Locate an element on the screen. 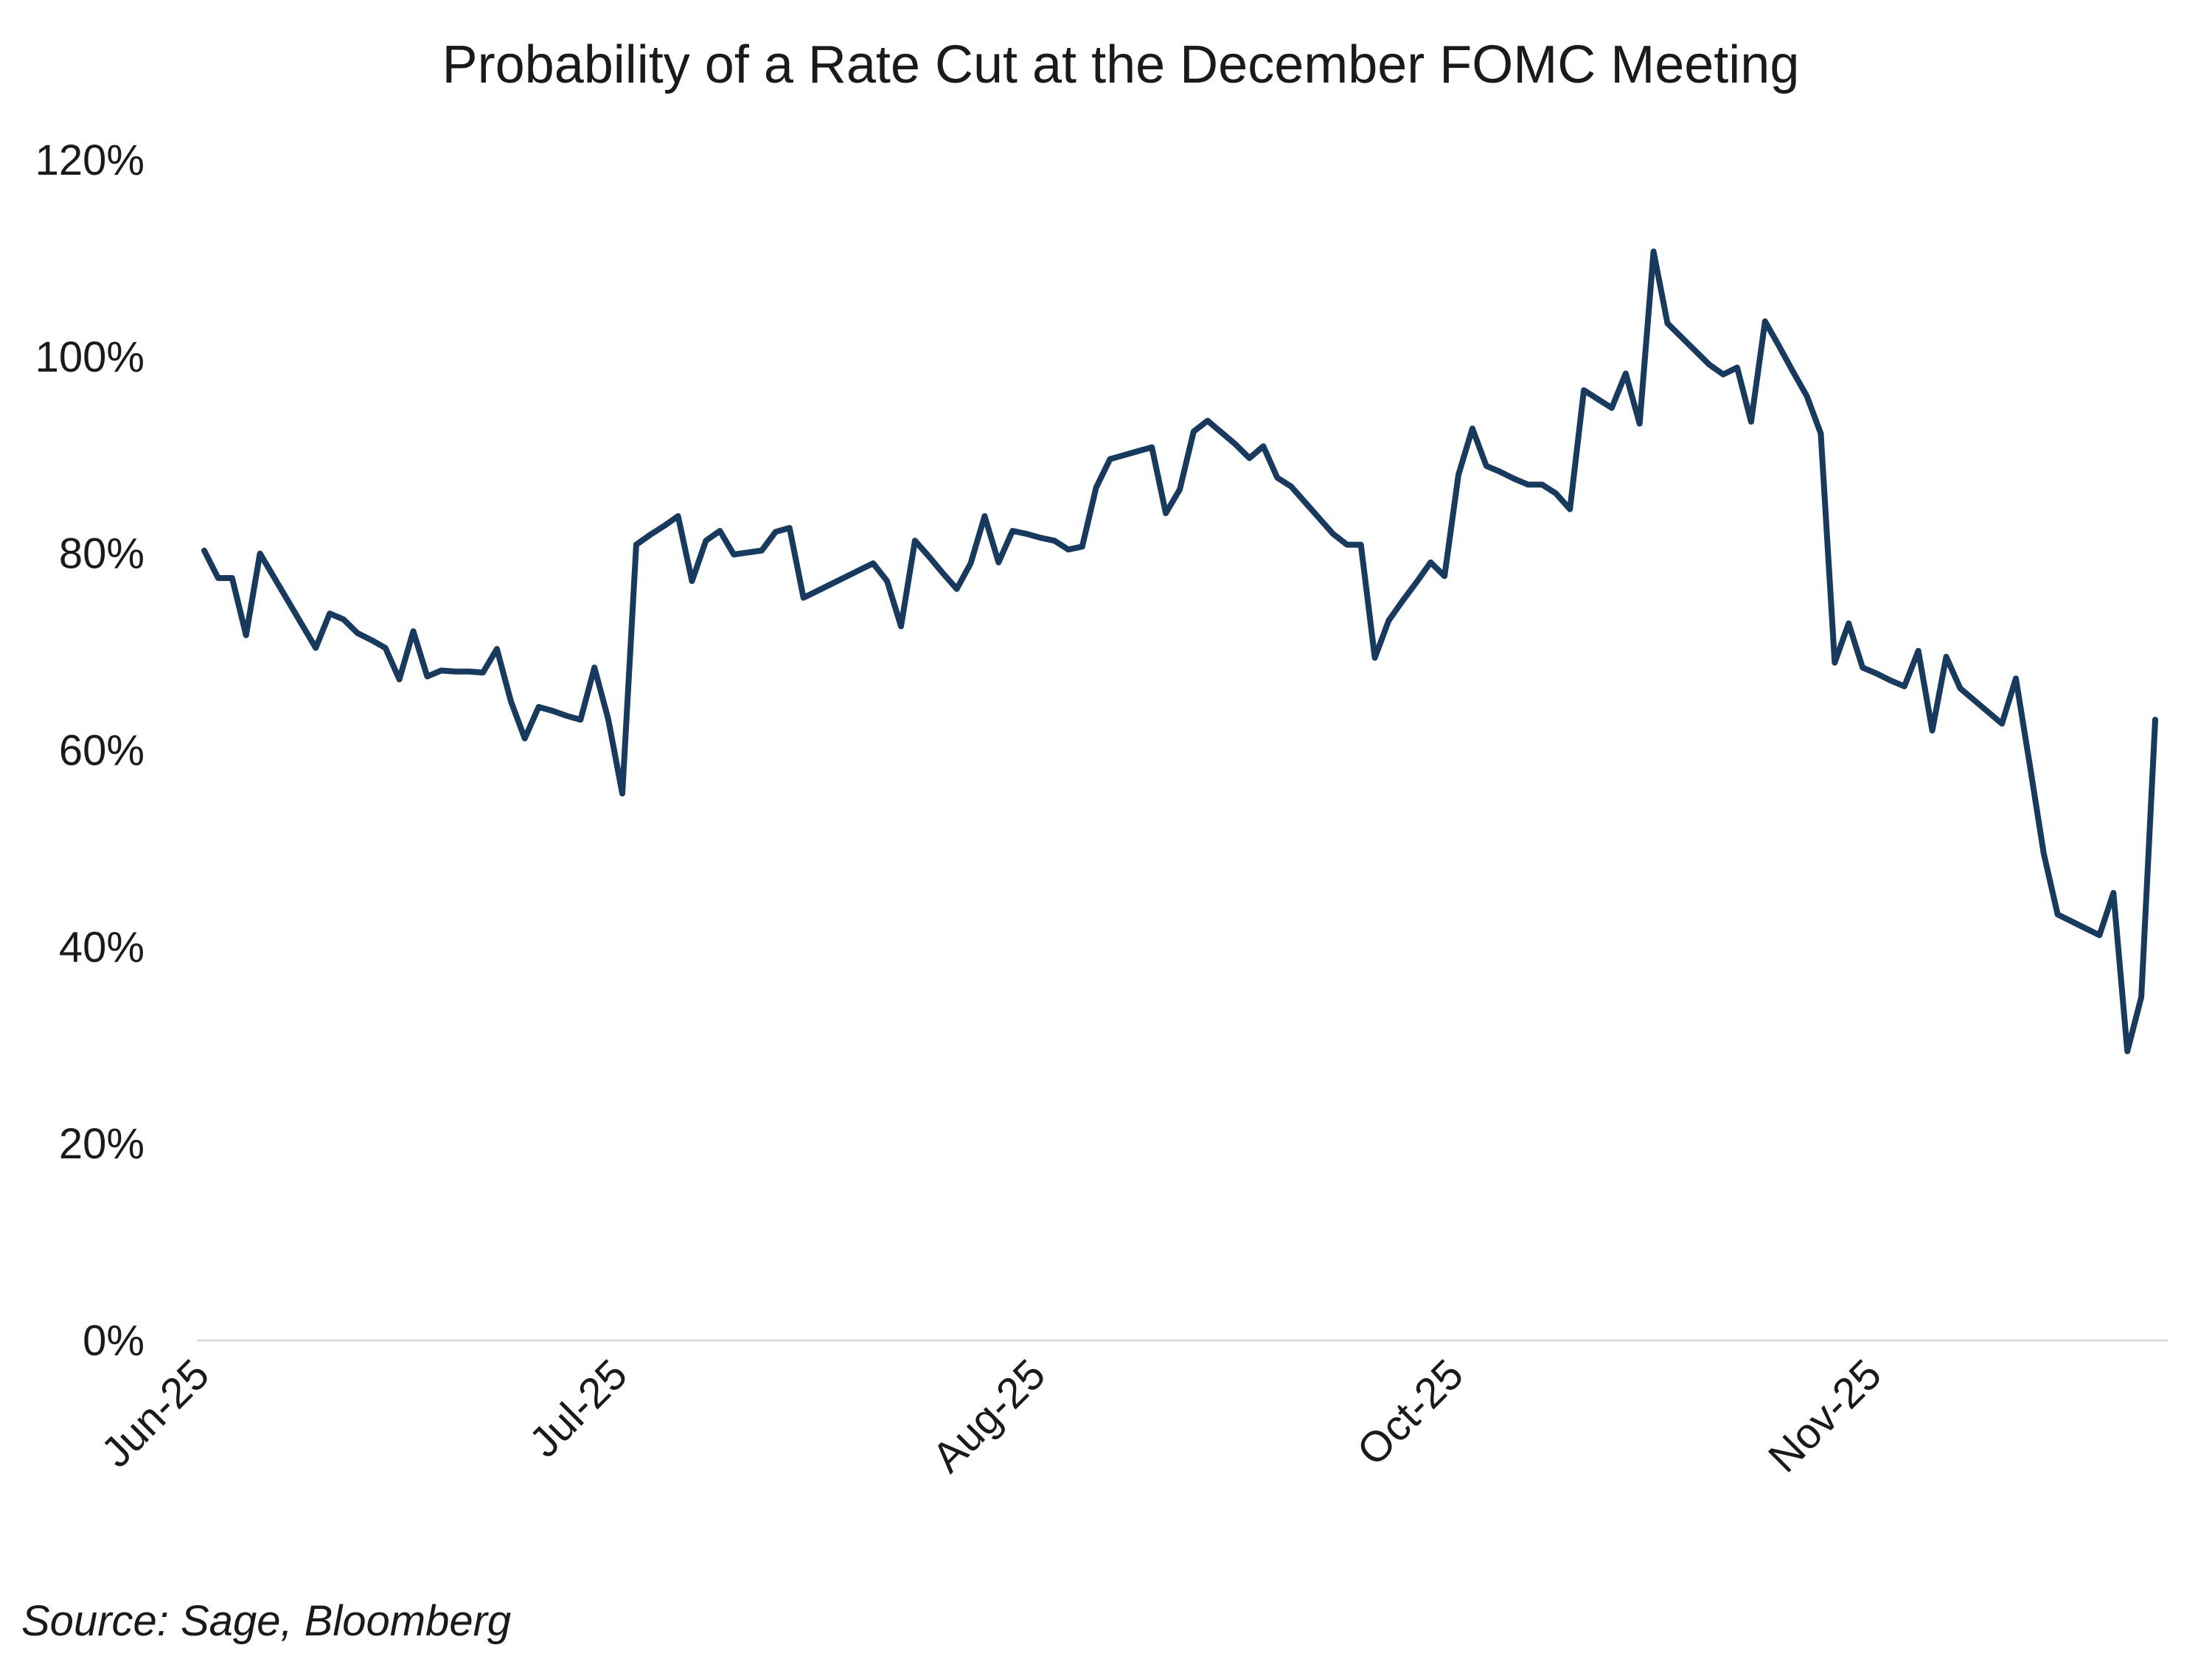 Image resolution: width=2212 pixels, height=1659 pixels. y-tick-label: 0% is located at coordinates (114, 1341).